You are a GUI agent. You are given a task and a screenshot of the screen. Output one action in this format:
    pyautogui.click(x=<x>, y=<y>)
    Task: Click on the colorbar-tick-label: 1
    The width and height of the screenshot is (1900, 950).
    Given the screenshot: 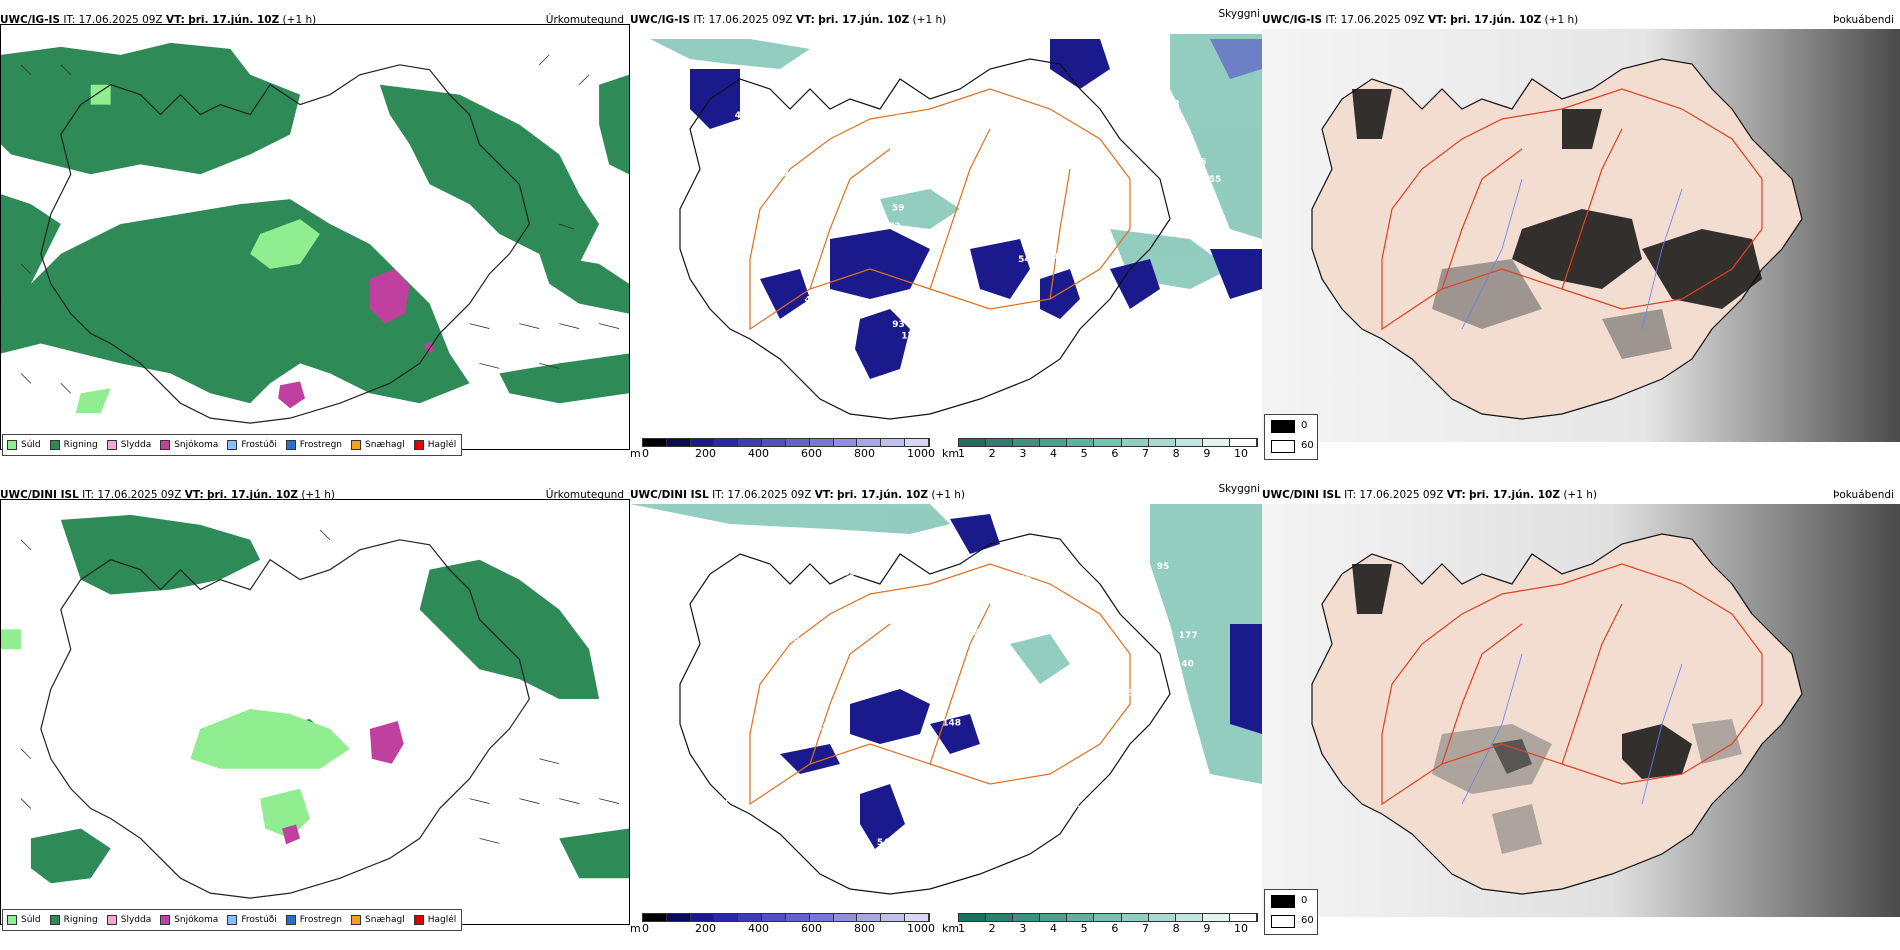 What is the action you would take?
    pyautogui.click(x=961, y=928)
    